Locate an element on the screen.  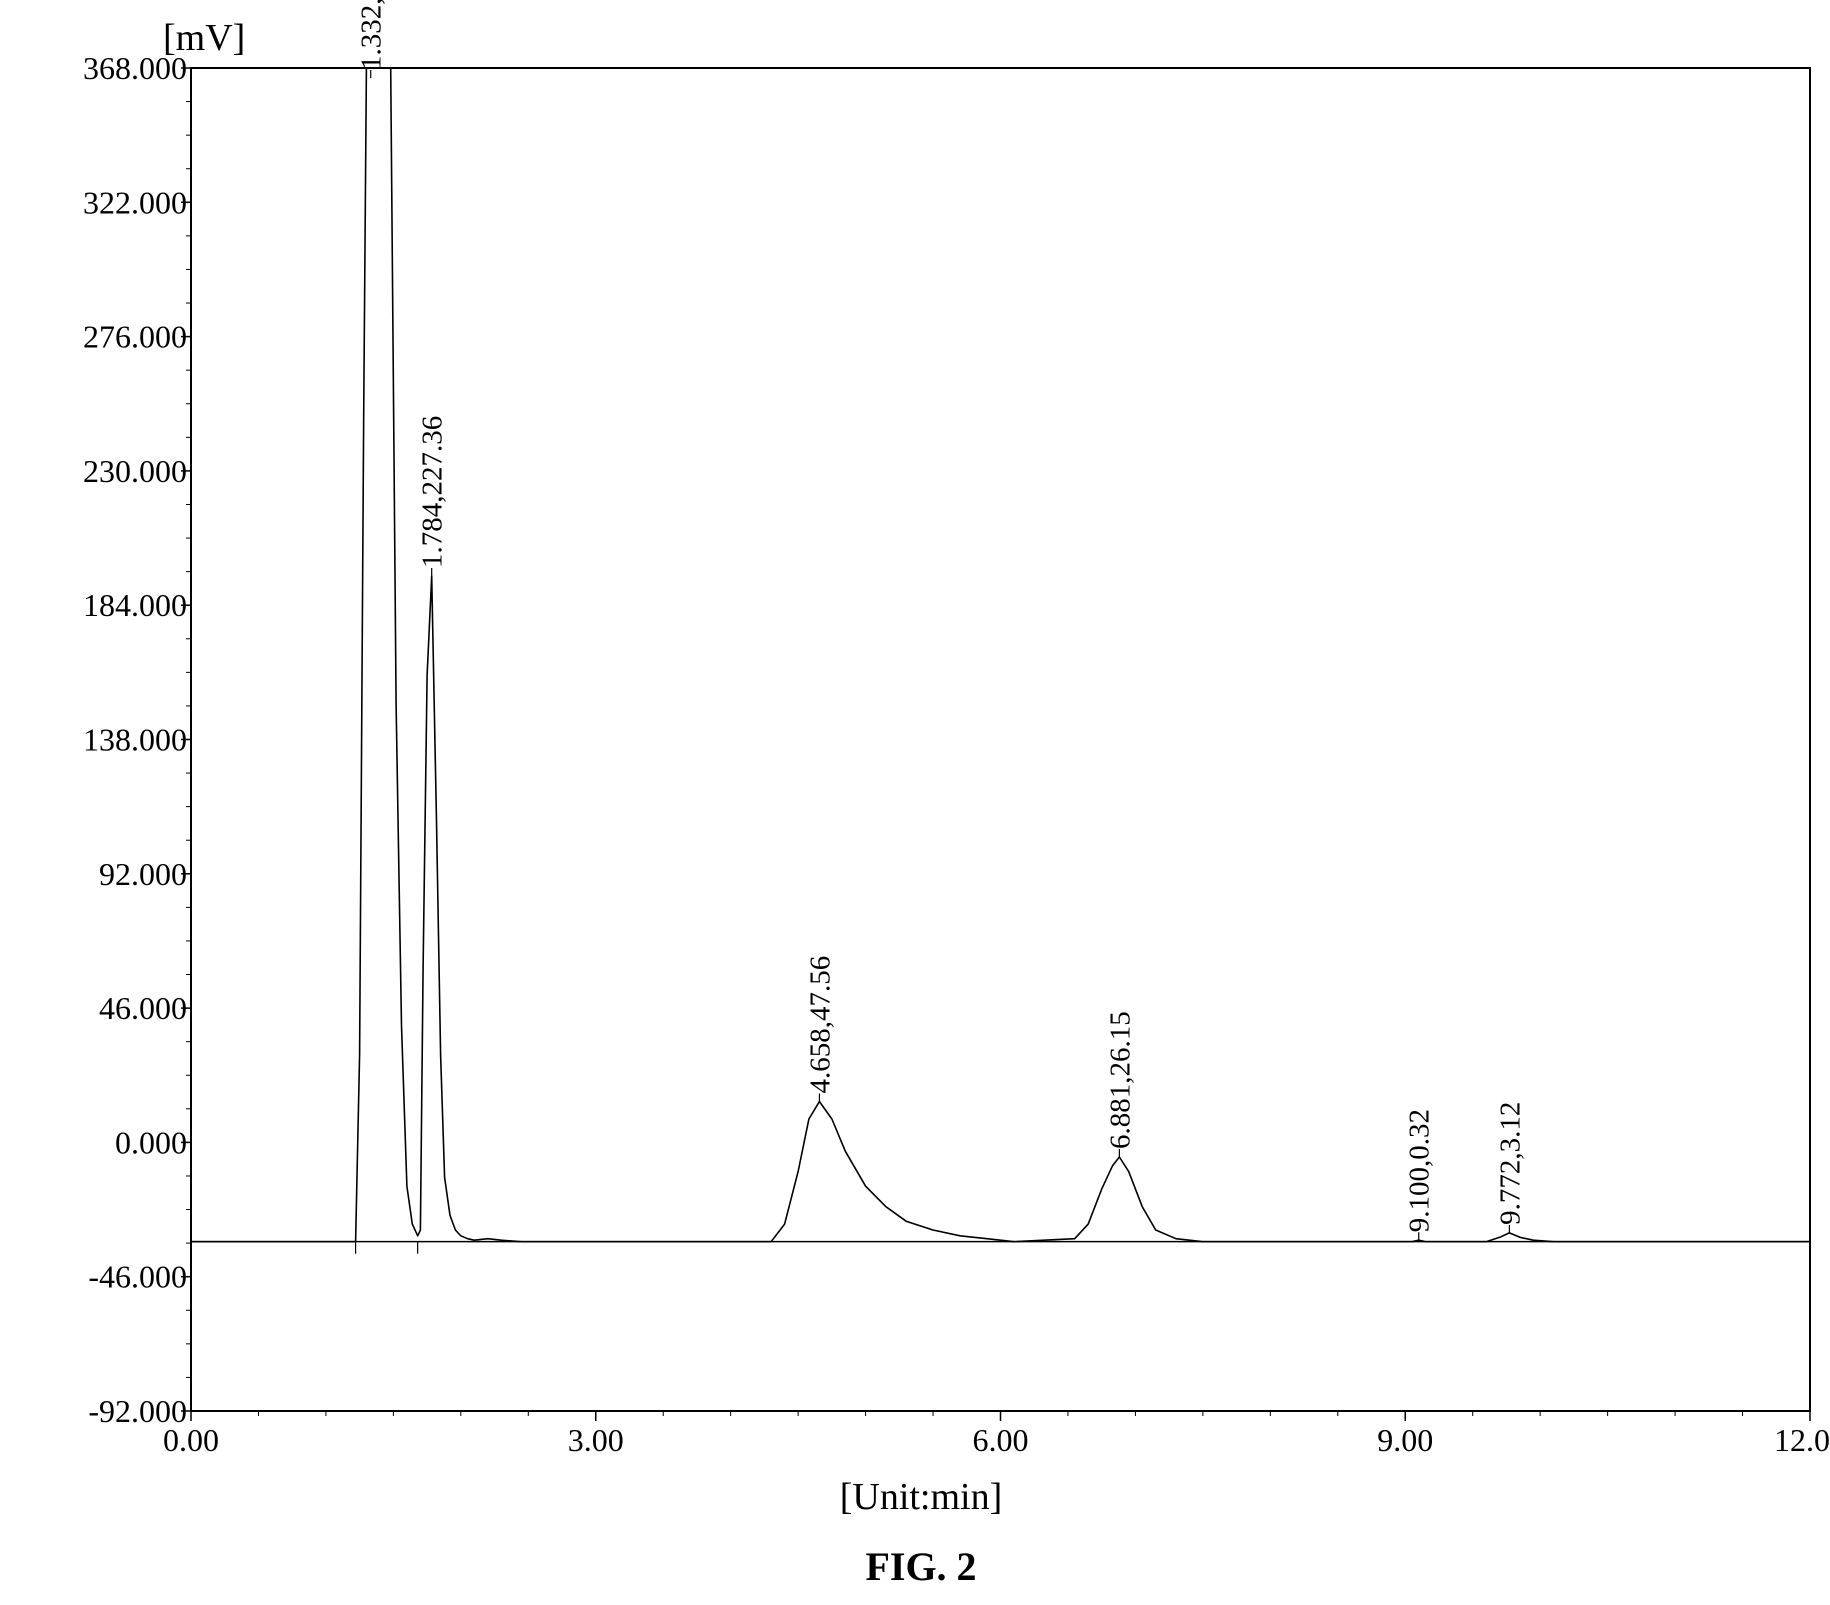
peak-label: 9.100,0.32 is located at coordinates (1420, 1170).